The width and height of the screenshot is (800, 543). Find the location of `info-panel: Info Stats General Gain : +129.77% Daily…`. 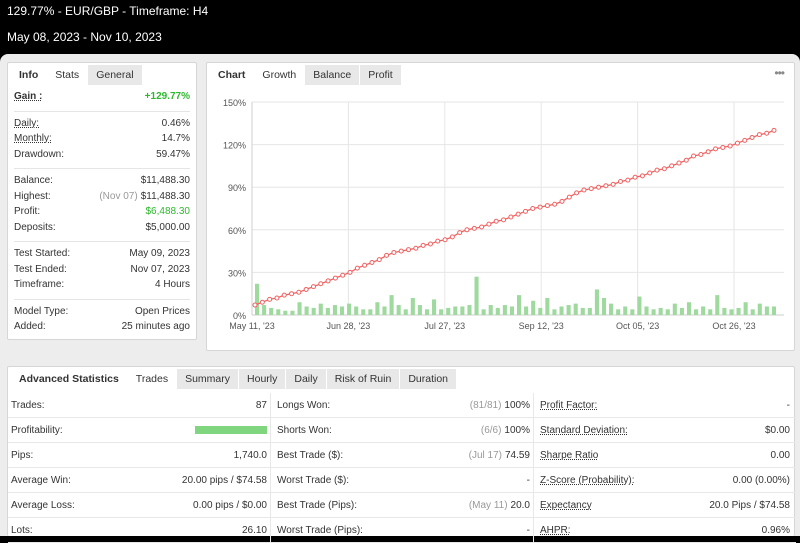

info-panel: Info Stats General Gain : +129.77% Daily… is located at coordinates (102, 201).